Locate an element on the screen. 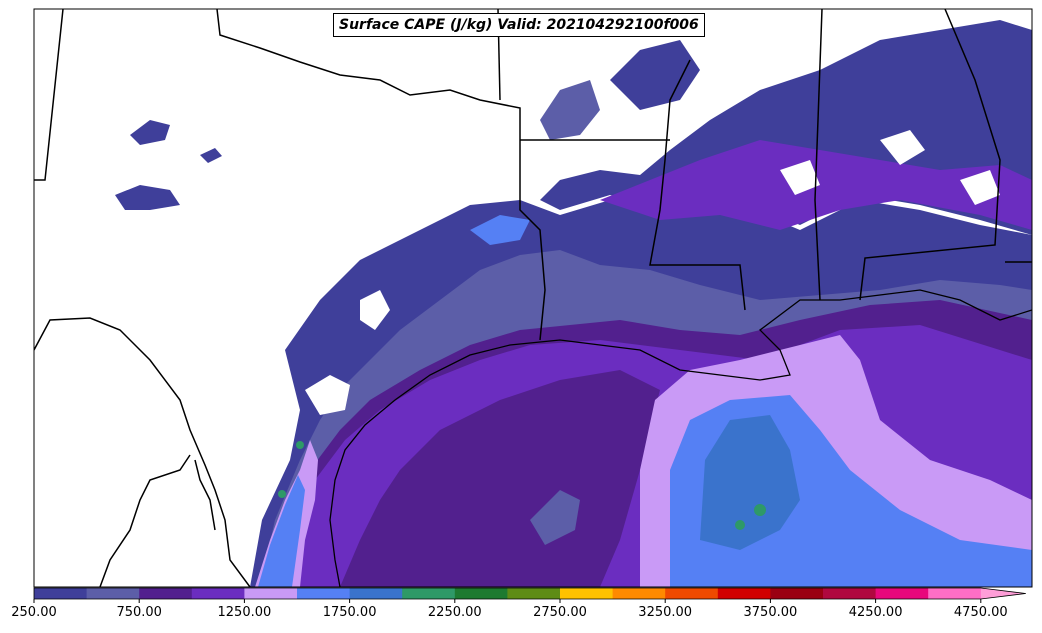 This screenshot has width=1042, height=633. colorbar-tick-label: 2750.00 is located at coordinates (560, 612).